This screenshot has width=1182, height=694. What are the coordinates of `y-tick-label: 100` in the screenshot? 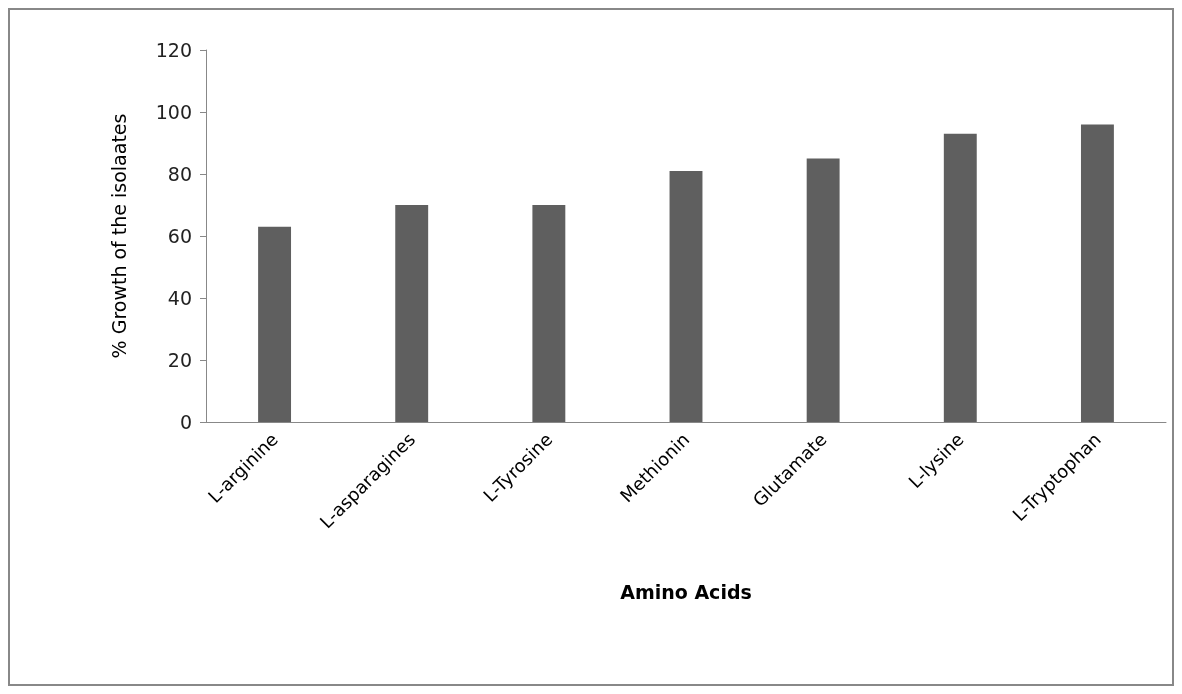 It's located at (173, 112).